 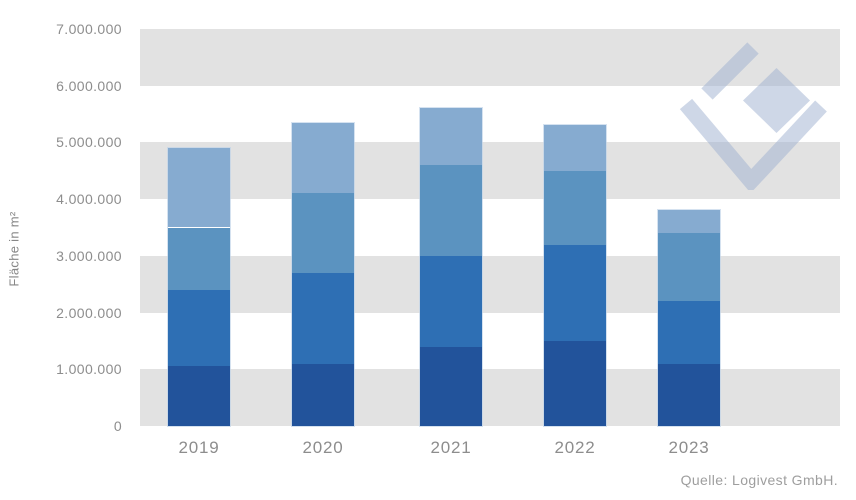 I want to click on x-axis-label-2019: 2019, so click(x=199, y=447).